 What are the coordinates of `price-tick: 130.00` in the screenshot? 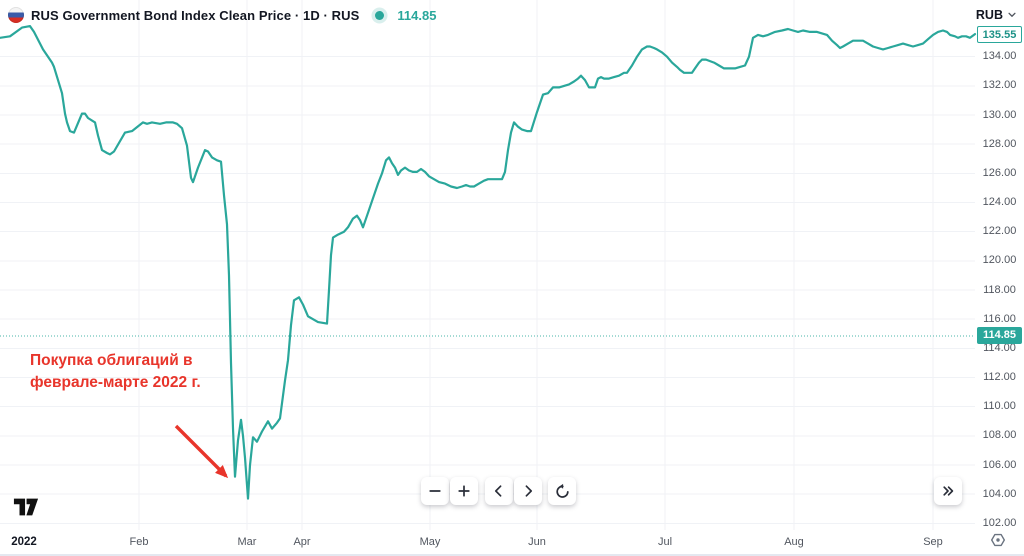 It's located at (999, 114).